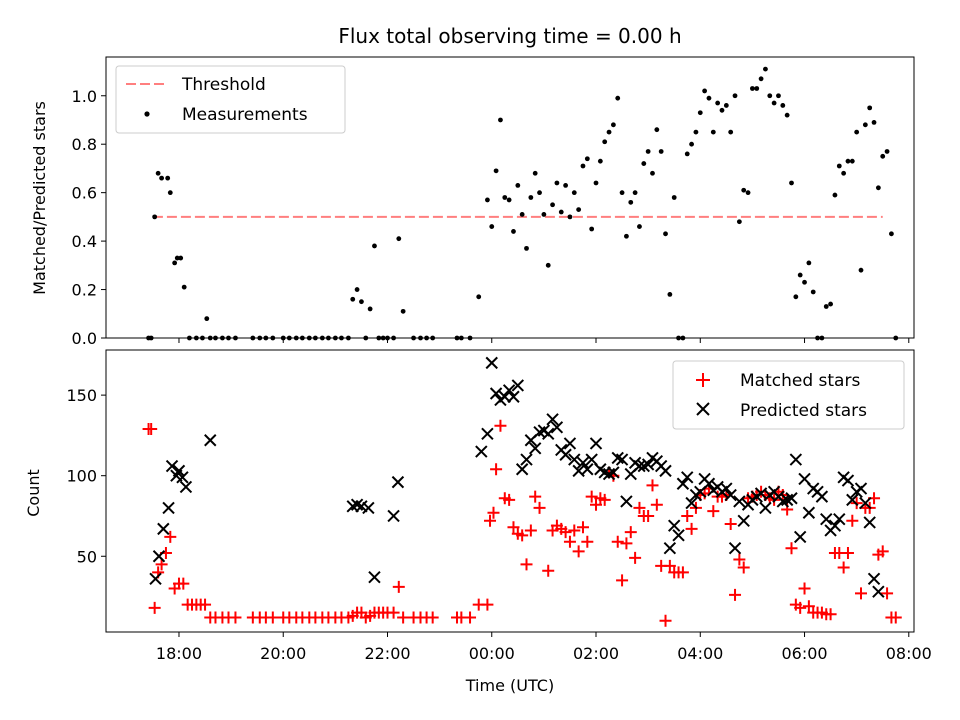 Image resolution: width=960 pixels, height=720 pixels. What do you see at coordinates (84, 290) in the screenshot?
I see `top-y-tick-label: 0.2` at bounding box center [84, 290].